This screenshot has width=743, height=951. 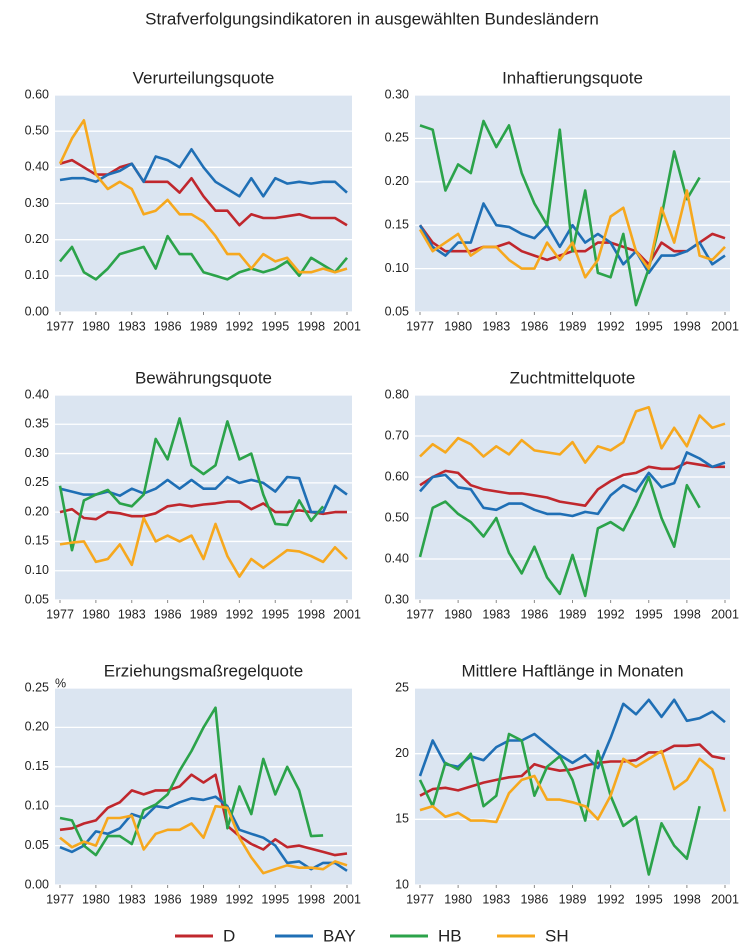 I want to click on y-tick-label: 0.05, so click(x=37, y=845).